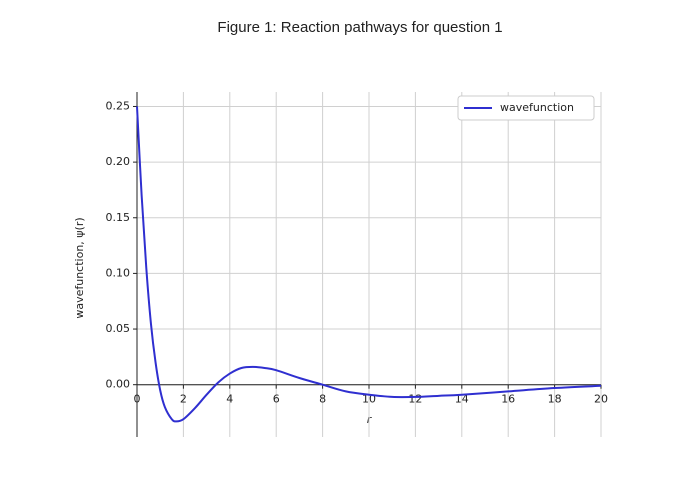 Image resolution: width=700 pixels, height=490 pixels. Describe the element at coordinates (415, 399) in the screenshot. I see `x-tick-label: 12` at that location.